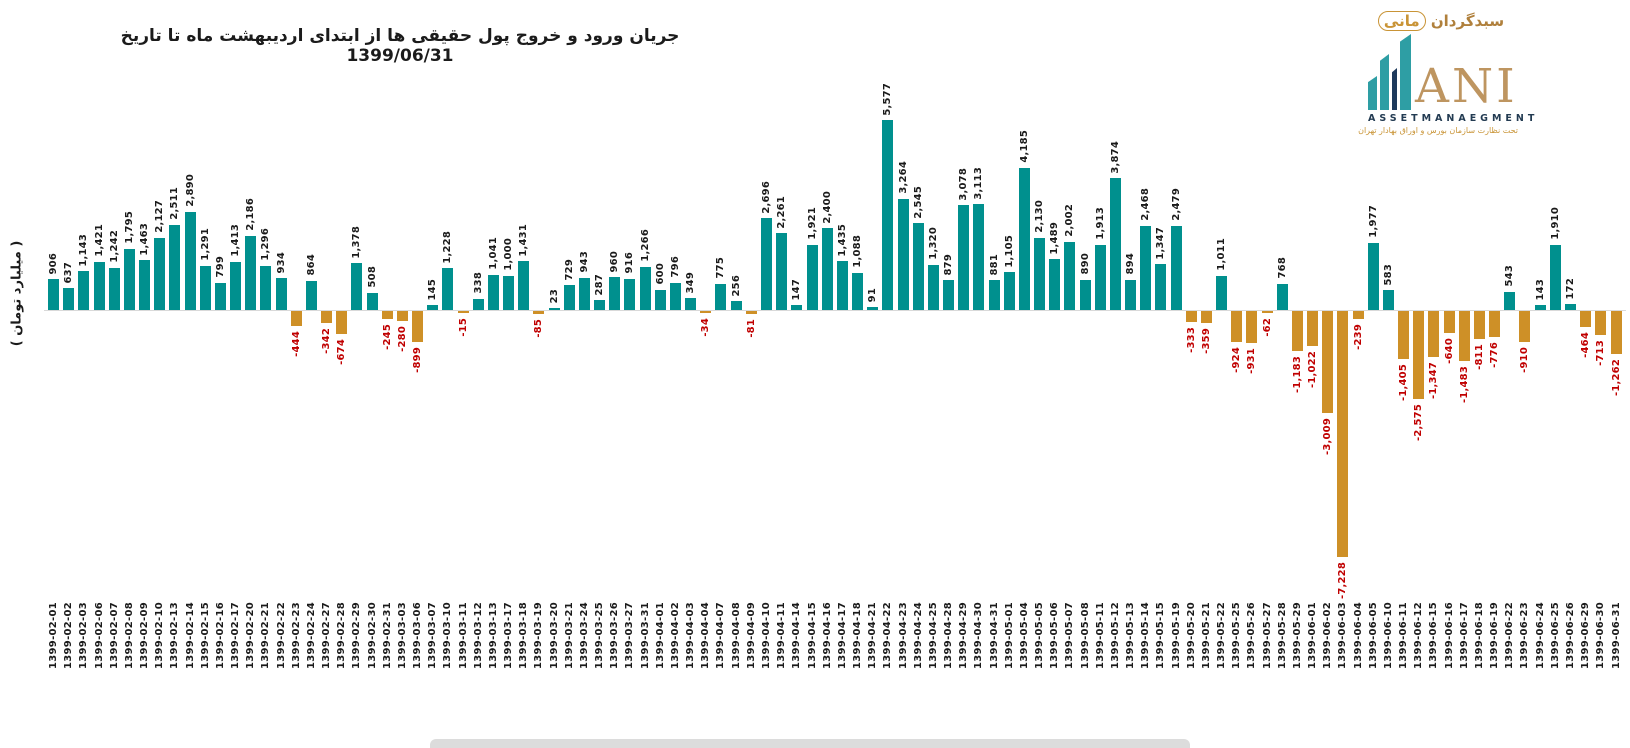 Image resolution: width=1630 pixels, height=748 pixels. I want to click on x-tick-label: 1399-04-09, so click(751, 635).